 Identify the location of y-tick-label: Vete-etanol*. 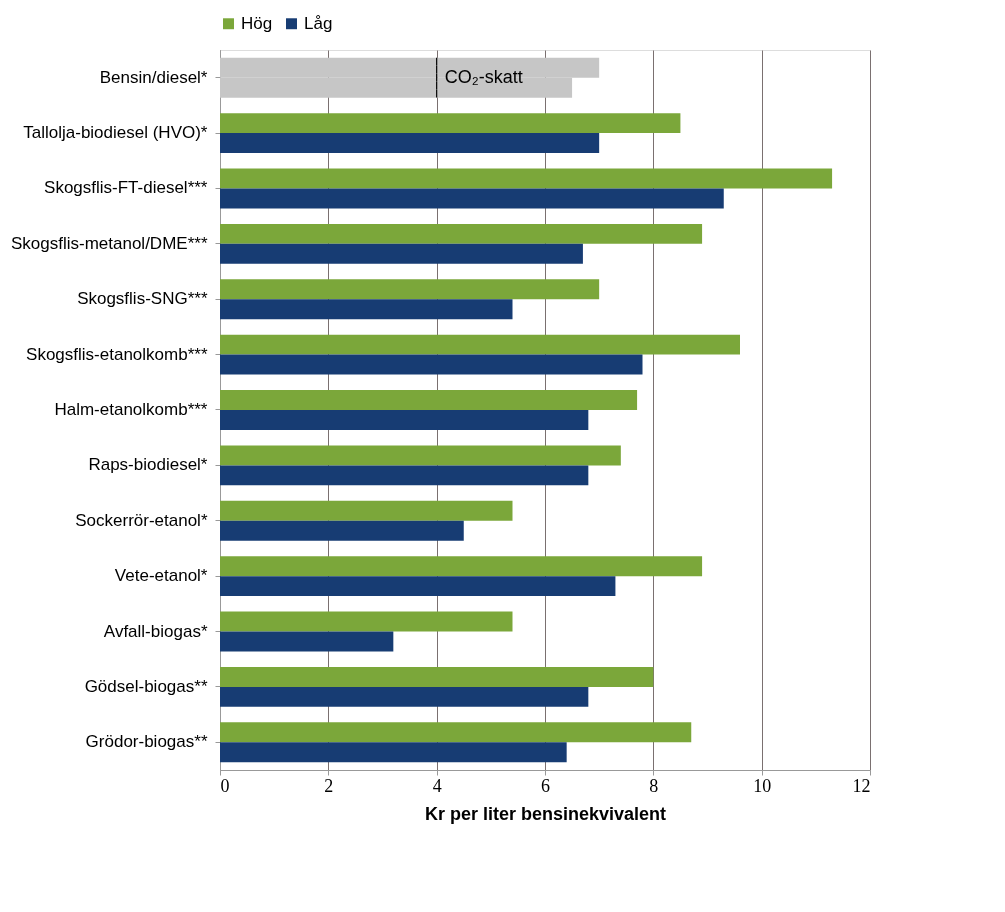
(161, 576).